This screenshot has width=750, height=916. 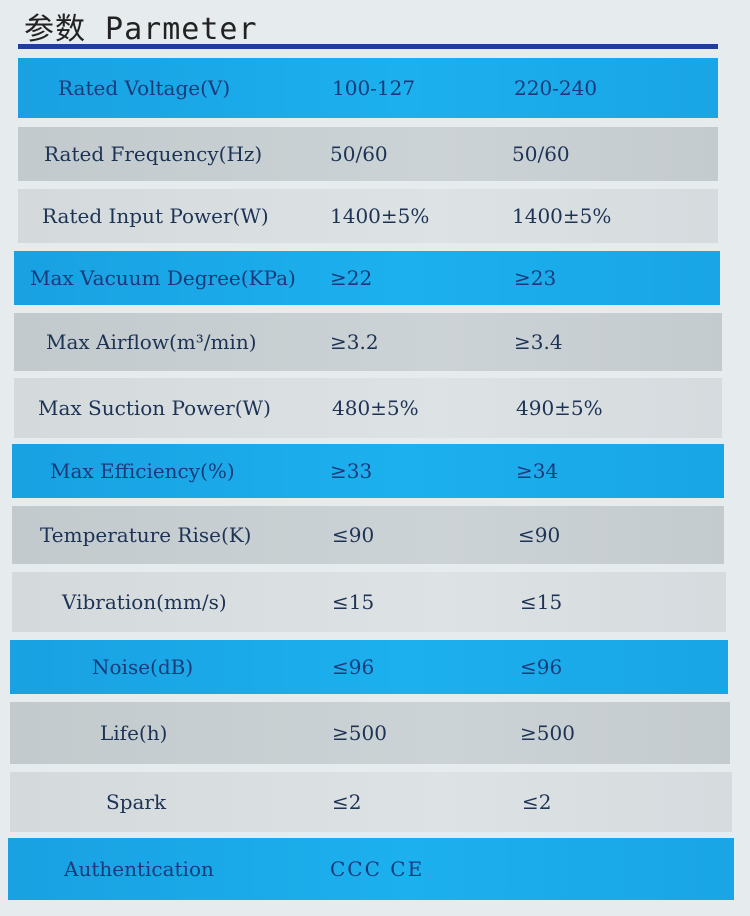 I want to click on table-row: Temperature Rise(K) ≤90 ≤90, so click(x=368, y=535).